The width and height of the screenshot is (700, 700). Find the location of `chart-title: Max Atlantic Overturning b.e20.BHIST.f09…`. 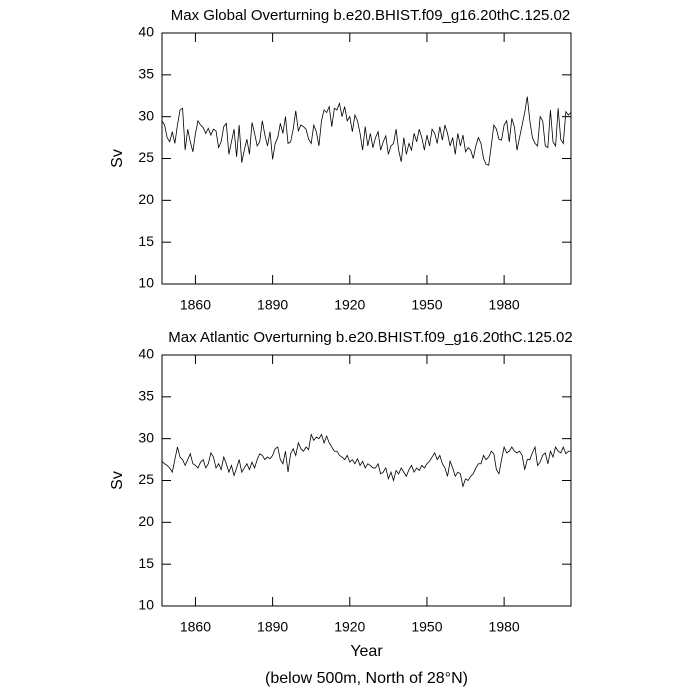

chart-title: Max Atlantic Overturning b.e20.BHIST.f09… is located at coordinates (370, 337).